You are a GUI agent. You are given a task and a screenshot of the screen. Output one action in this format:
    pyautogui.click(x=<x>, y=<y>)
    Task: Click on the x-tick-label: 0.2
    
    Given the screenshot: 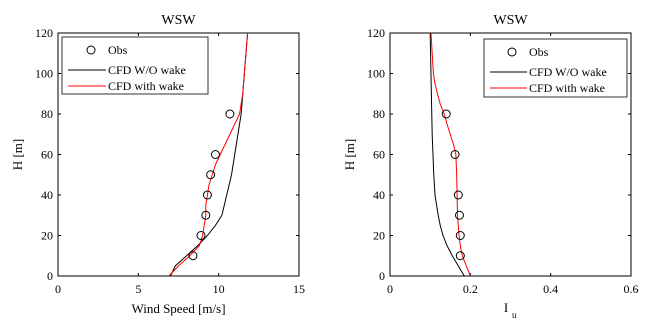 What is the action you would take?
    pyautogui.click(x=470, y=289)
    